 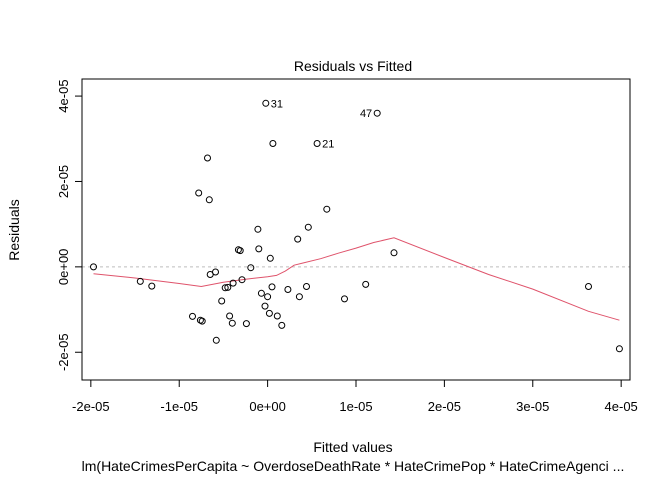 I want to click on x-tick-label: -1e-05, so click(x=179, y=406).